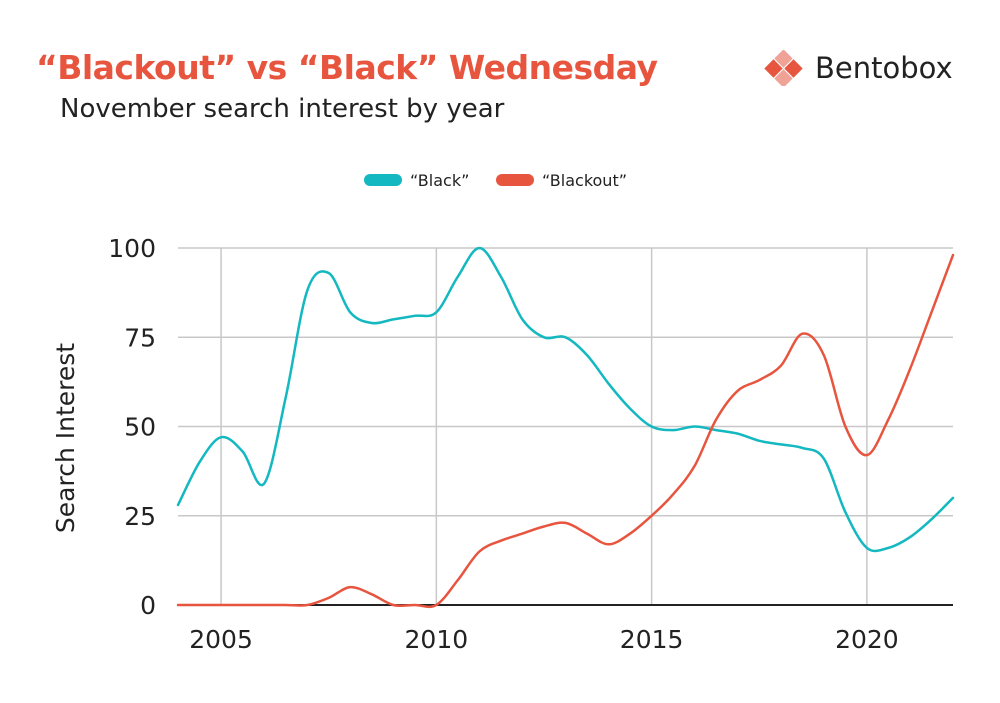 The image size is (1000, 703). I want to click on y-axis-label: Search Interest, so click(65, 438).